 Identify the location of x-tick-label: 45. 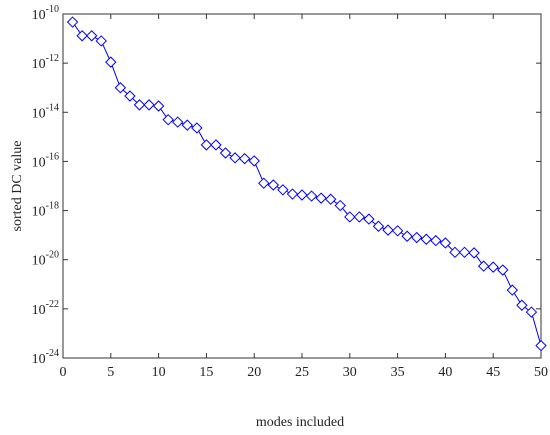
(493, 372).